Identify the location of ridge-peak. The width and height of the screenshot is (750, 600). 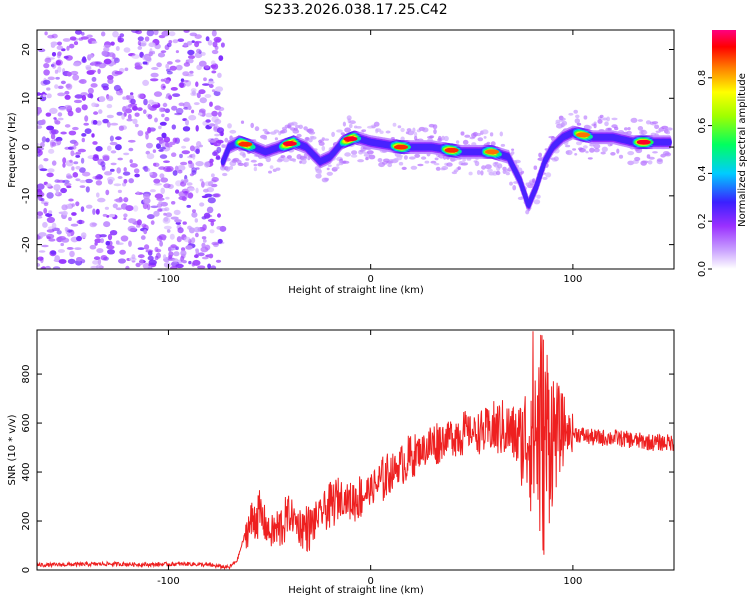
(350, 139).